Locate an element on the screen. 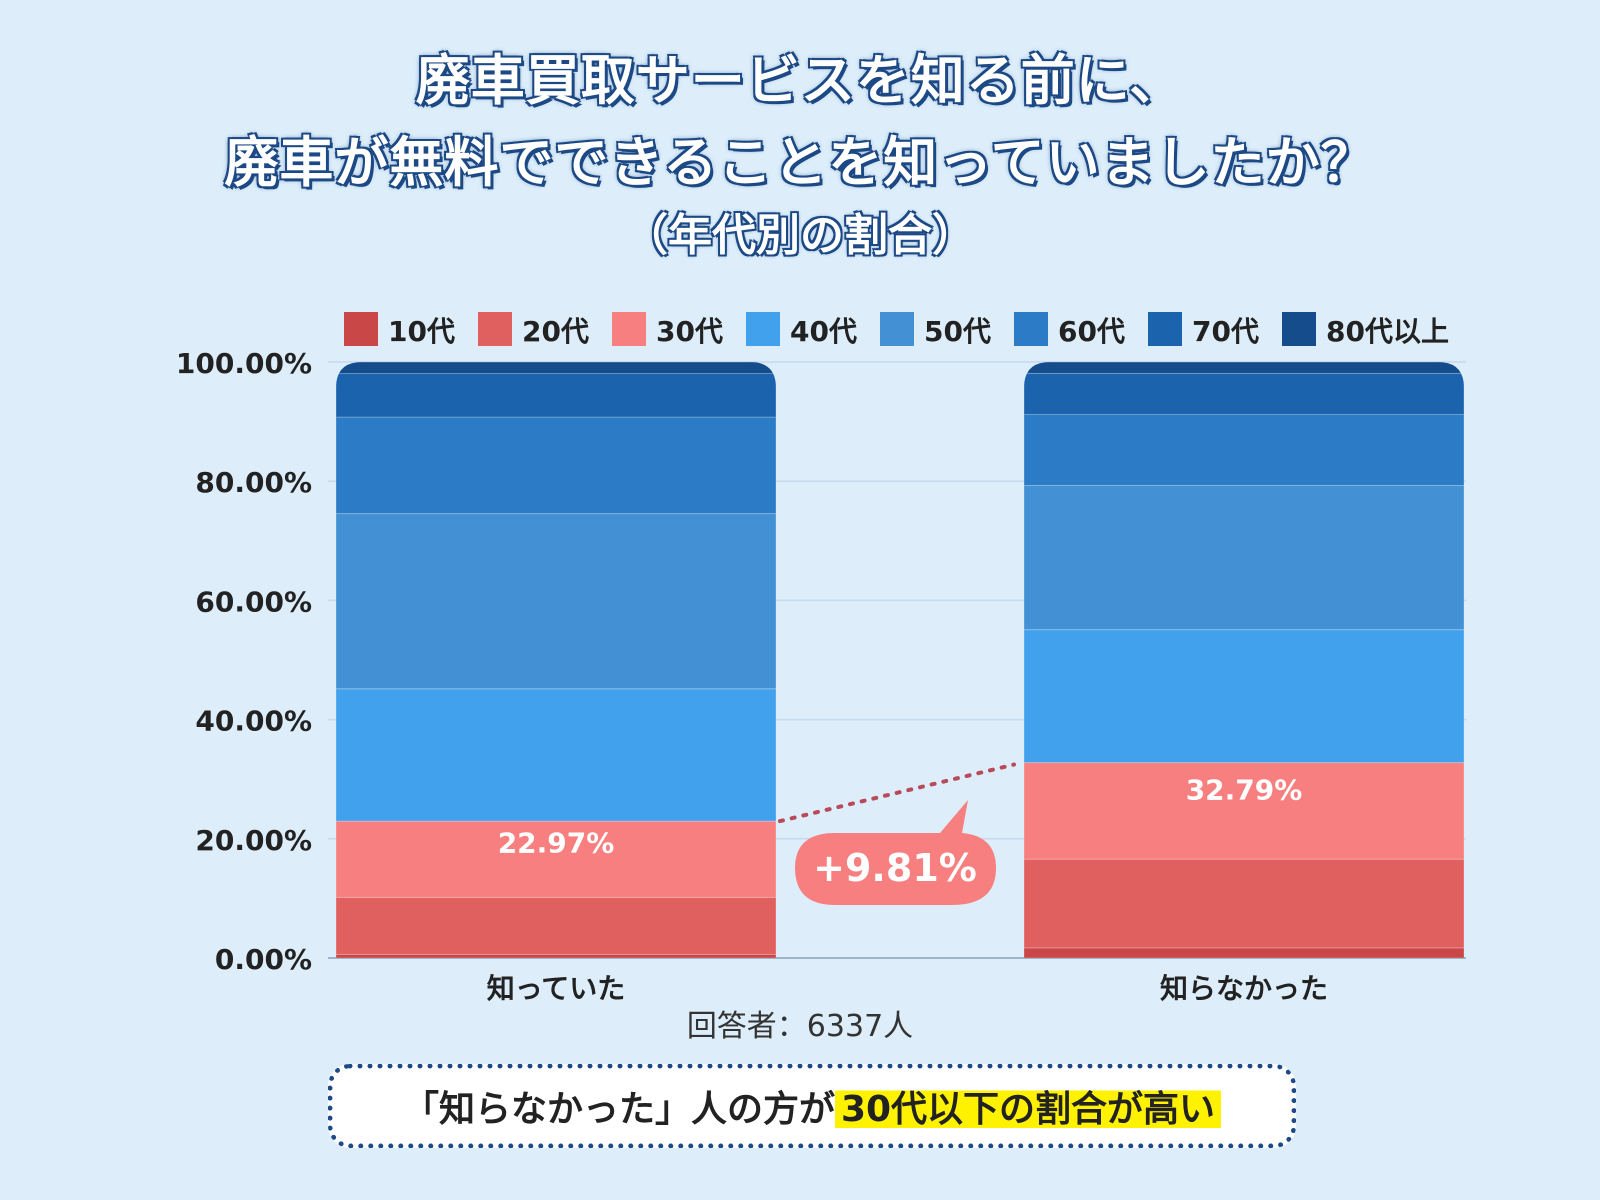 This screenshot has width=1600, height=1200. legend-label: 50代 is located at coordinates (957, 331).